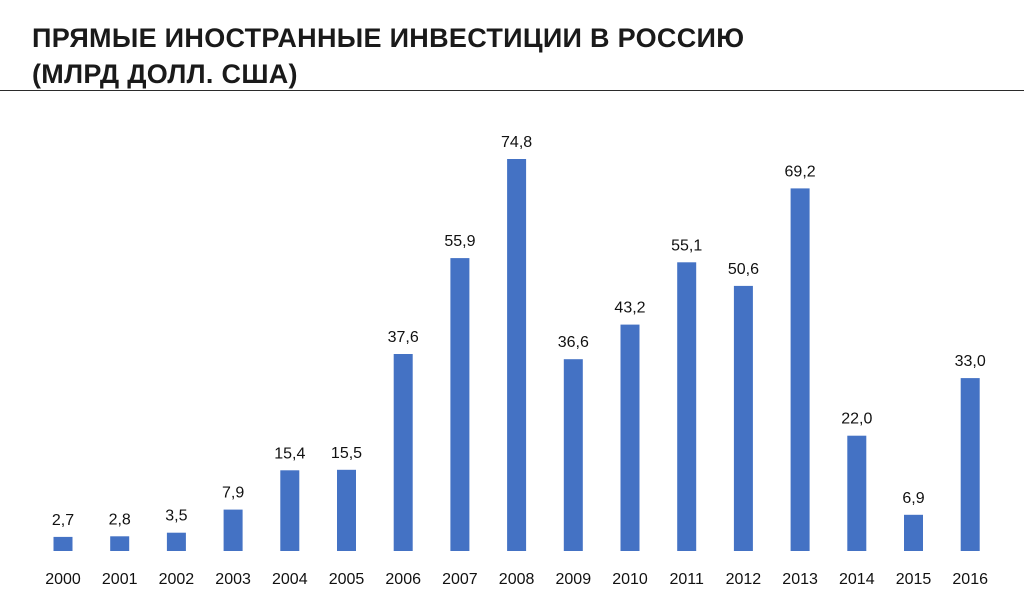 The width and height of the screenshot is (1024, 604). Describe the element at coordinates (460, 404) in the screenshot. I see `bar-2007` at that location.